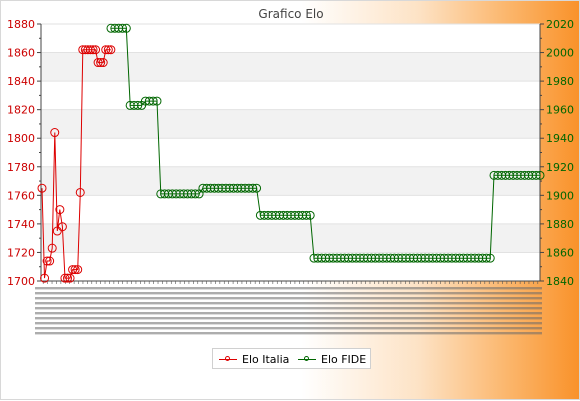 The height and width of the screenshot is (401, 580). Describe the element at coordinates (21, 24) in the screenshot. I see `left-tick-label: 1880` at that location.